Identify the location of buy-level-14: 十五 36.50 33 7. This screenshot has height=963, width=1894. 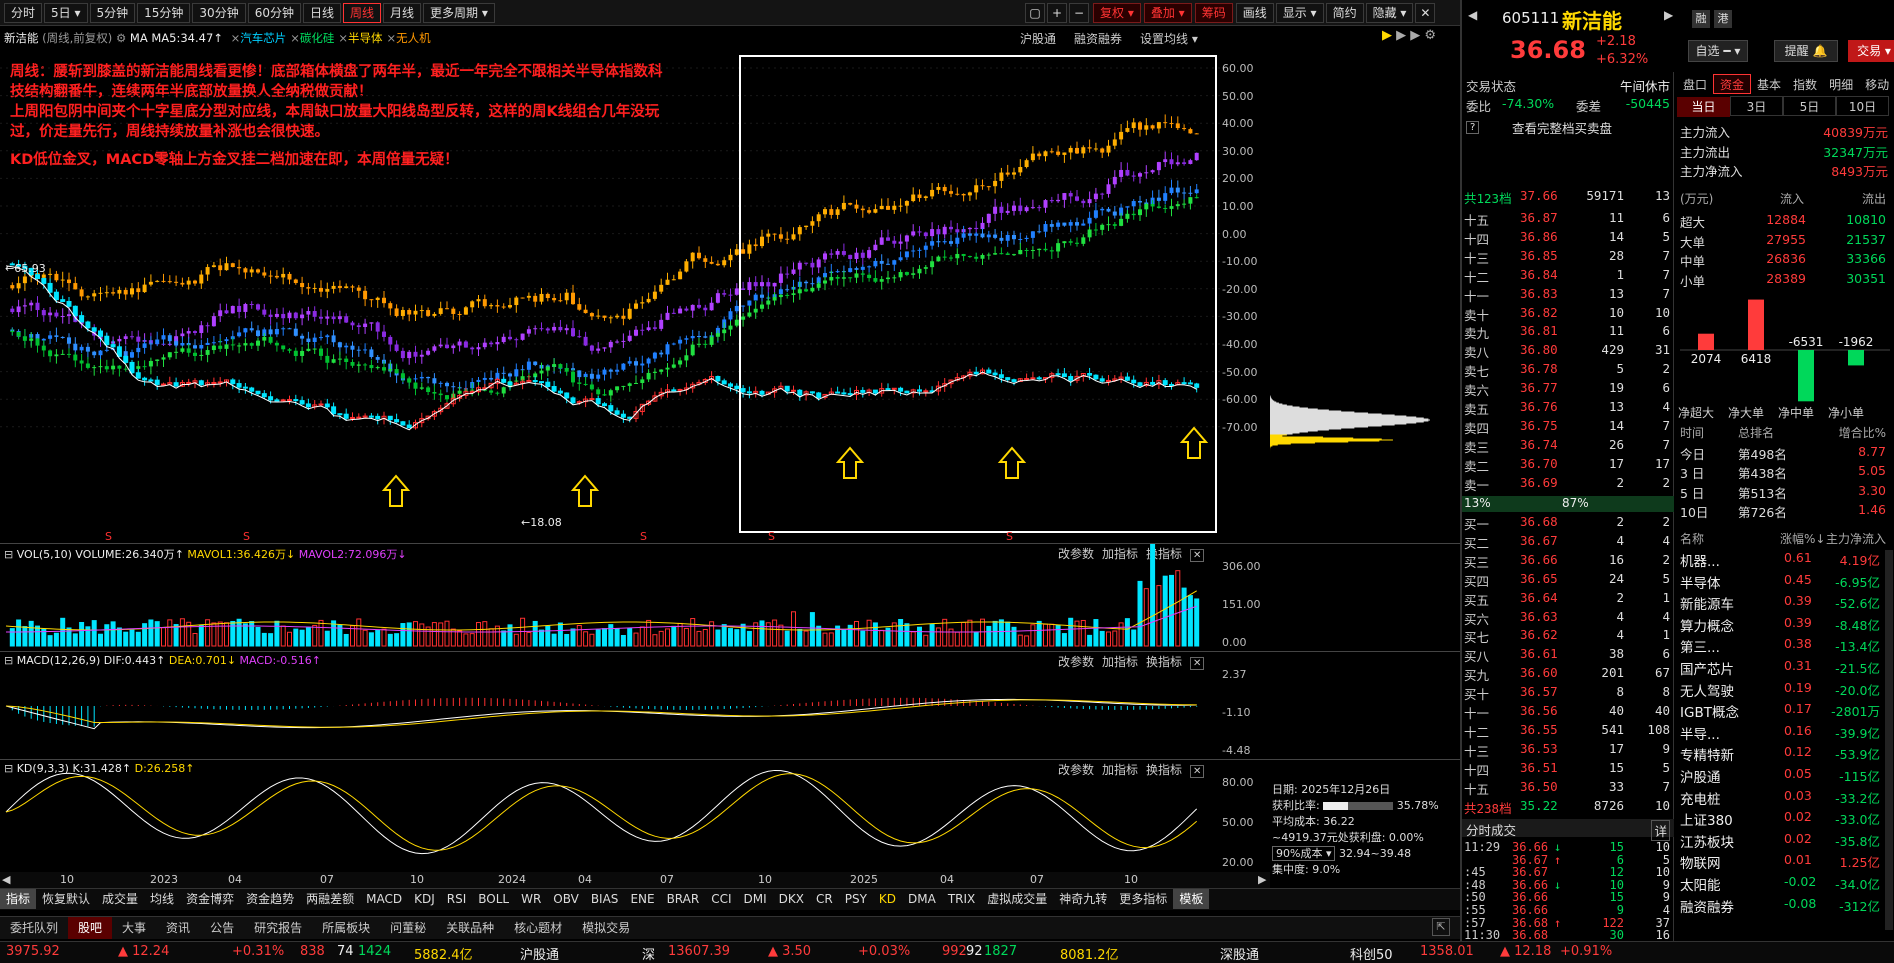
(1568, 788).